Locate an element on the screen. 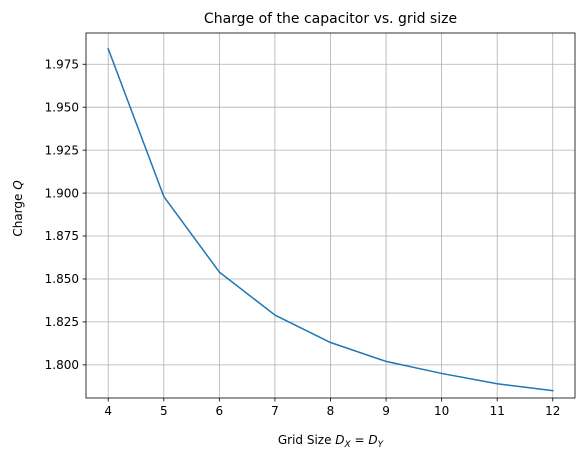 The height and width of the screenshot is (458, 588). x-tick-label: 5 is located at coordinates (164, 411).